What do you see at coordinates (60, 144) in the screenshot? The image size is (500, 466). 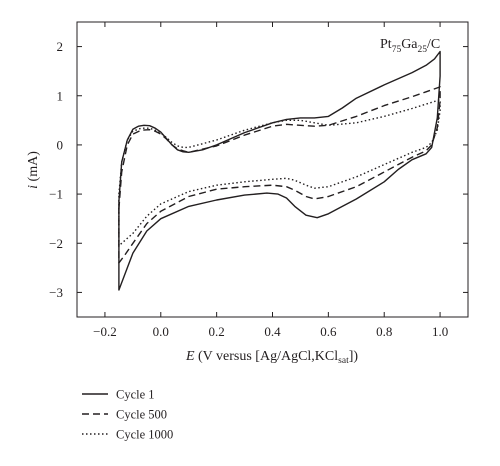 I see `y-tick-label: 0` at bounding box center [60, 144].